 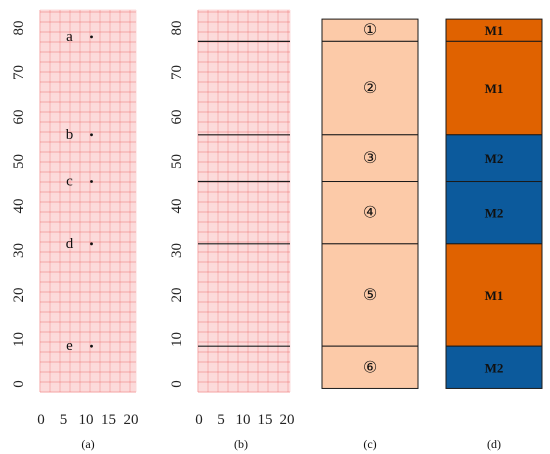 I want to click on point-label: c, so click(x=69, y=182).